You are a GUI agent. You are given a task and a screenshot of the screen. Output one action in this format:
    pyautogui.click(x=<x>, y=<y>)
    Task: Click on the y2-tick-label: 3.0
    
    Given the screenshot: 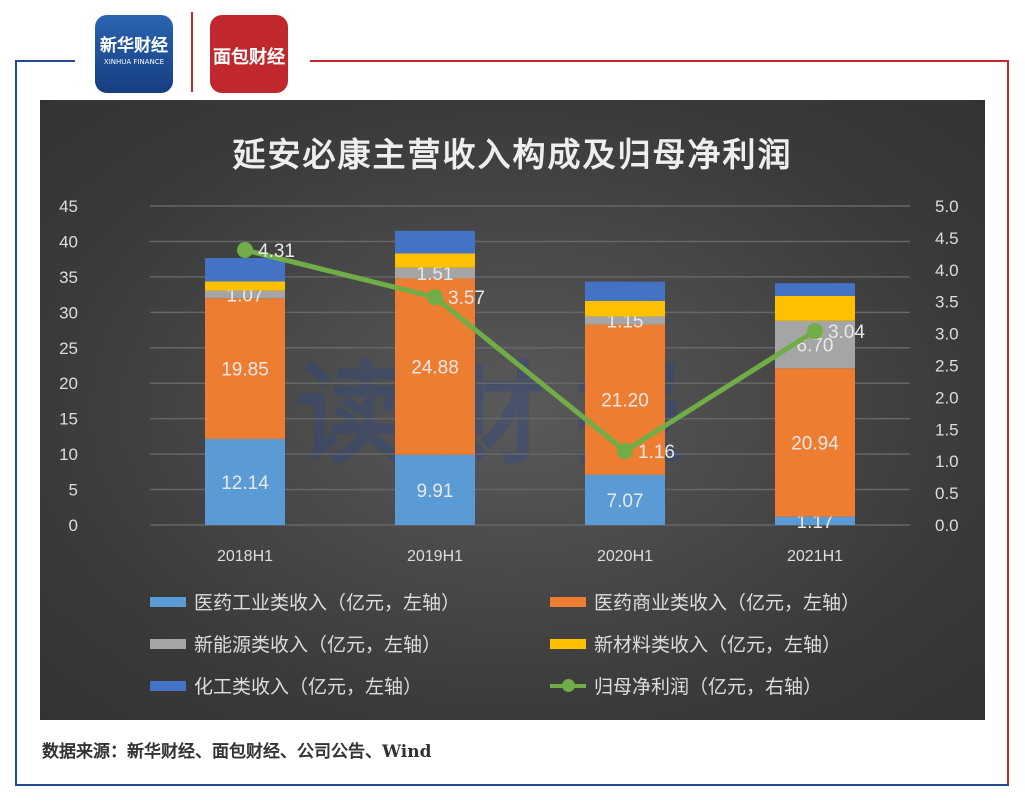 What is the action you would take?
    pyautogui.click(x=947, y=334)
    